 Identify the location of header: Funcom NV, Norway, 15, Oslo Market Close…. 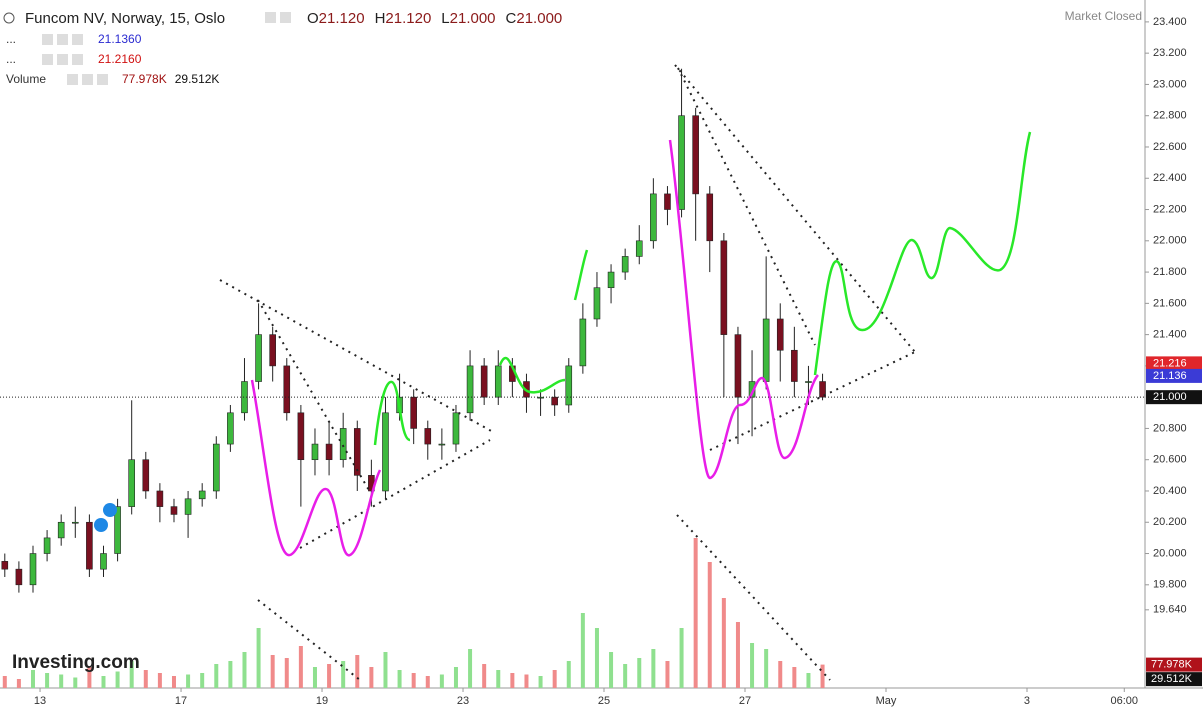
(572, 47).